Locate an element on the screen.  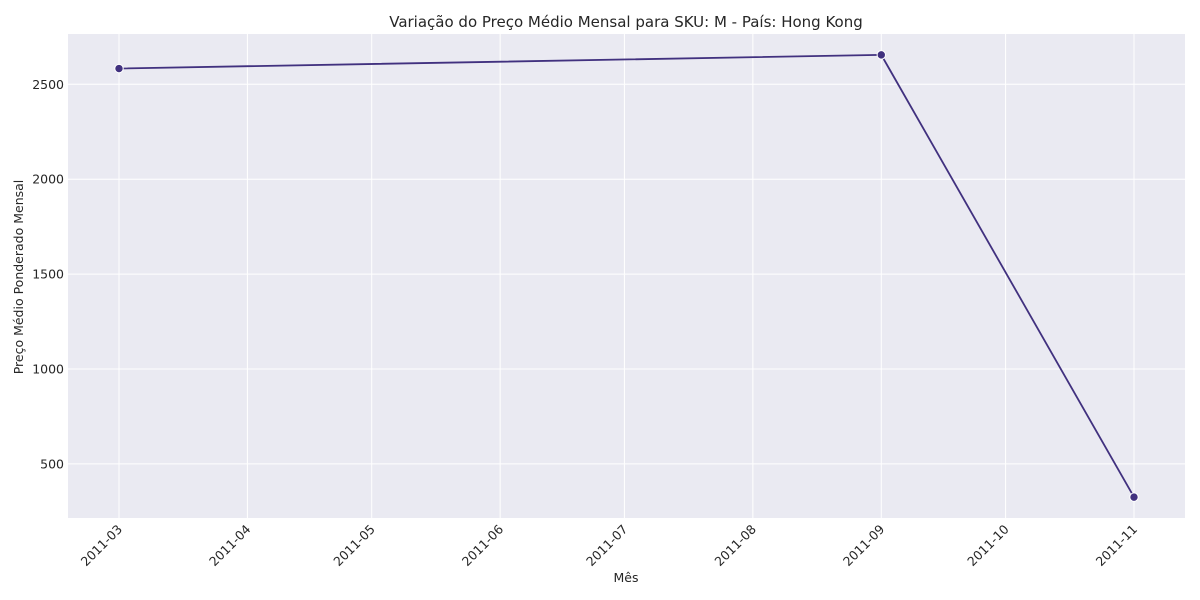
y-tick-label: 2500 is located at coordinates (48, 84).